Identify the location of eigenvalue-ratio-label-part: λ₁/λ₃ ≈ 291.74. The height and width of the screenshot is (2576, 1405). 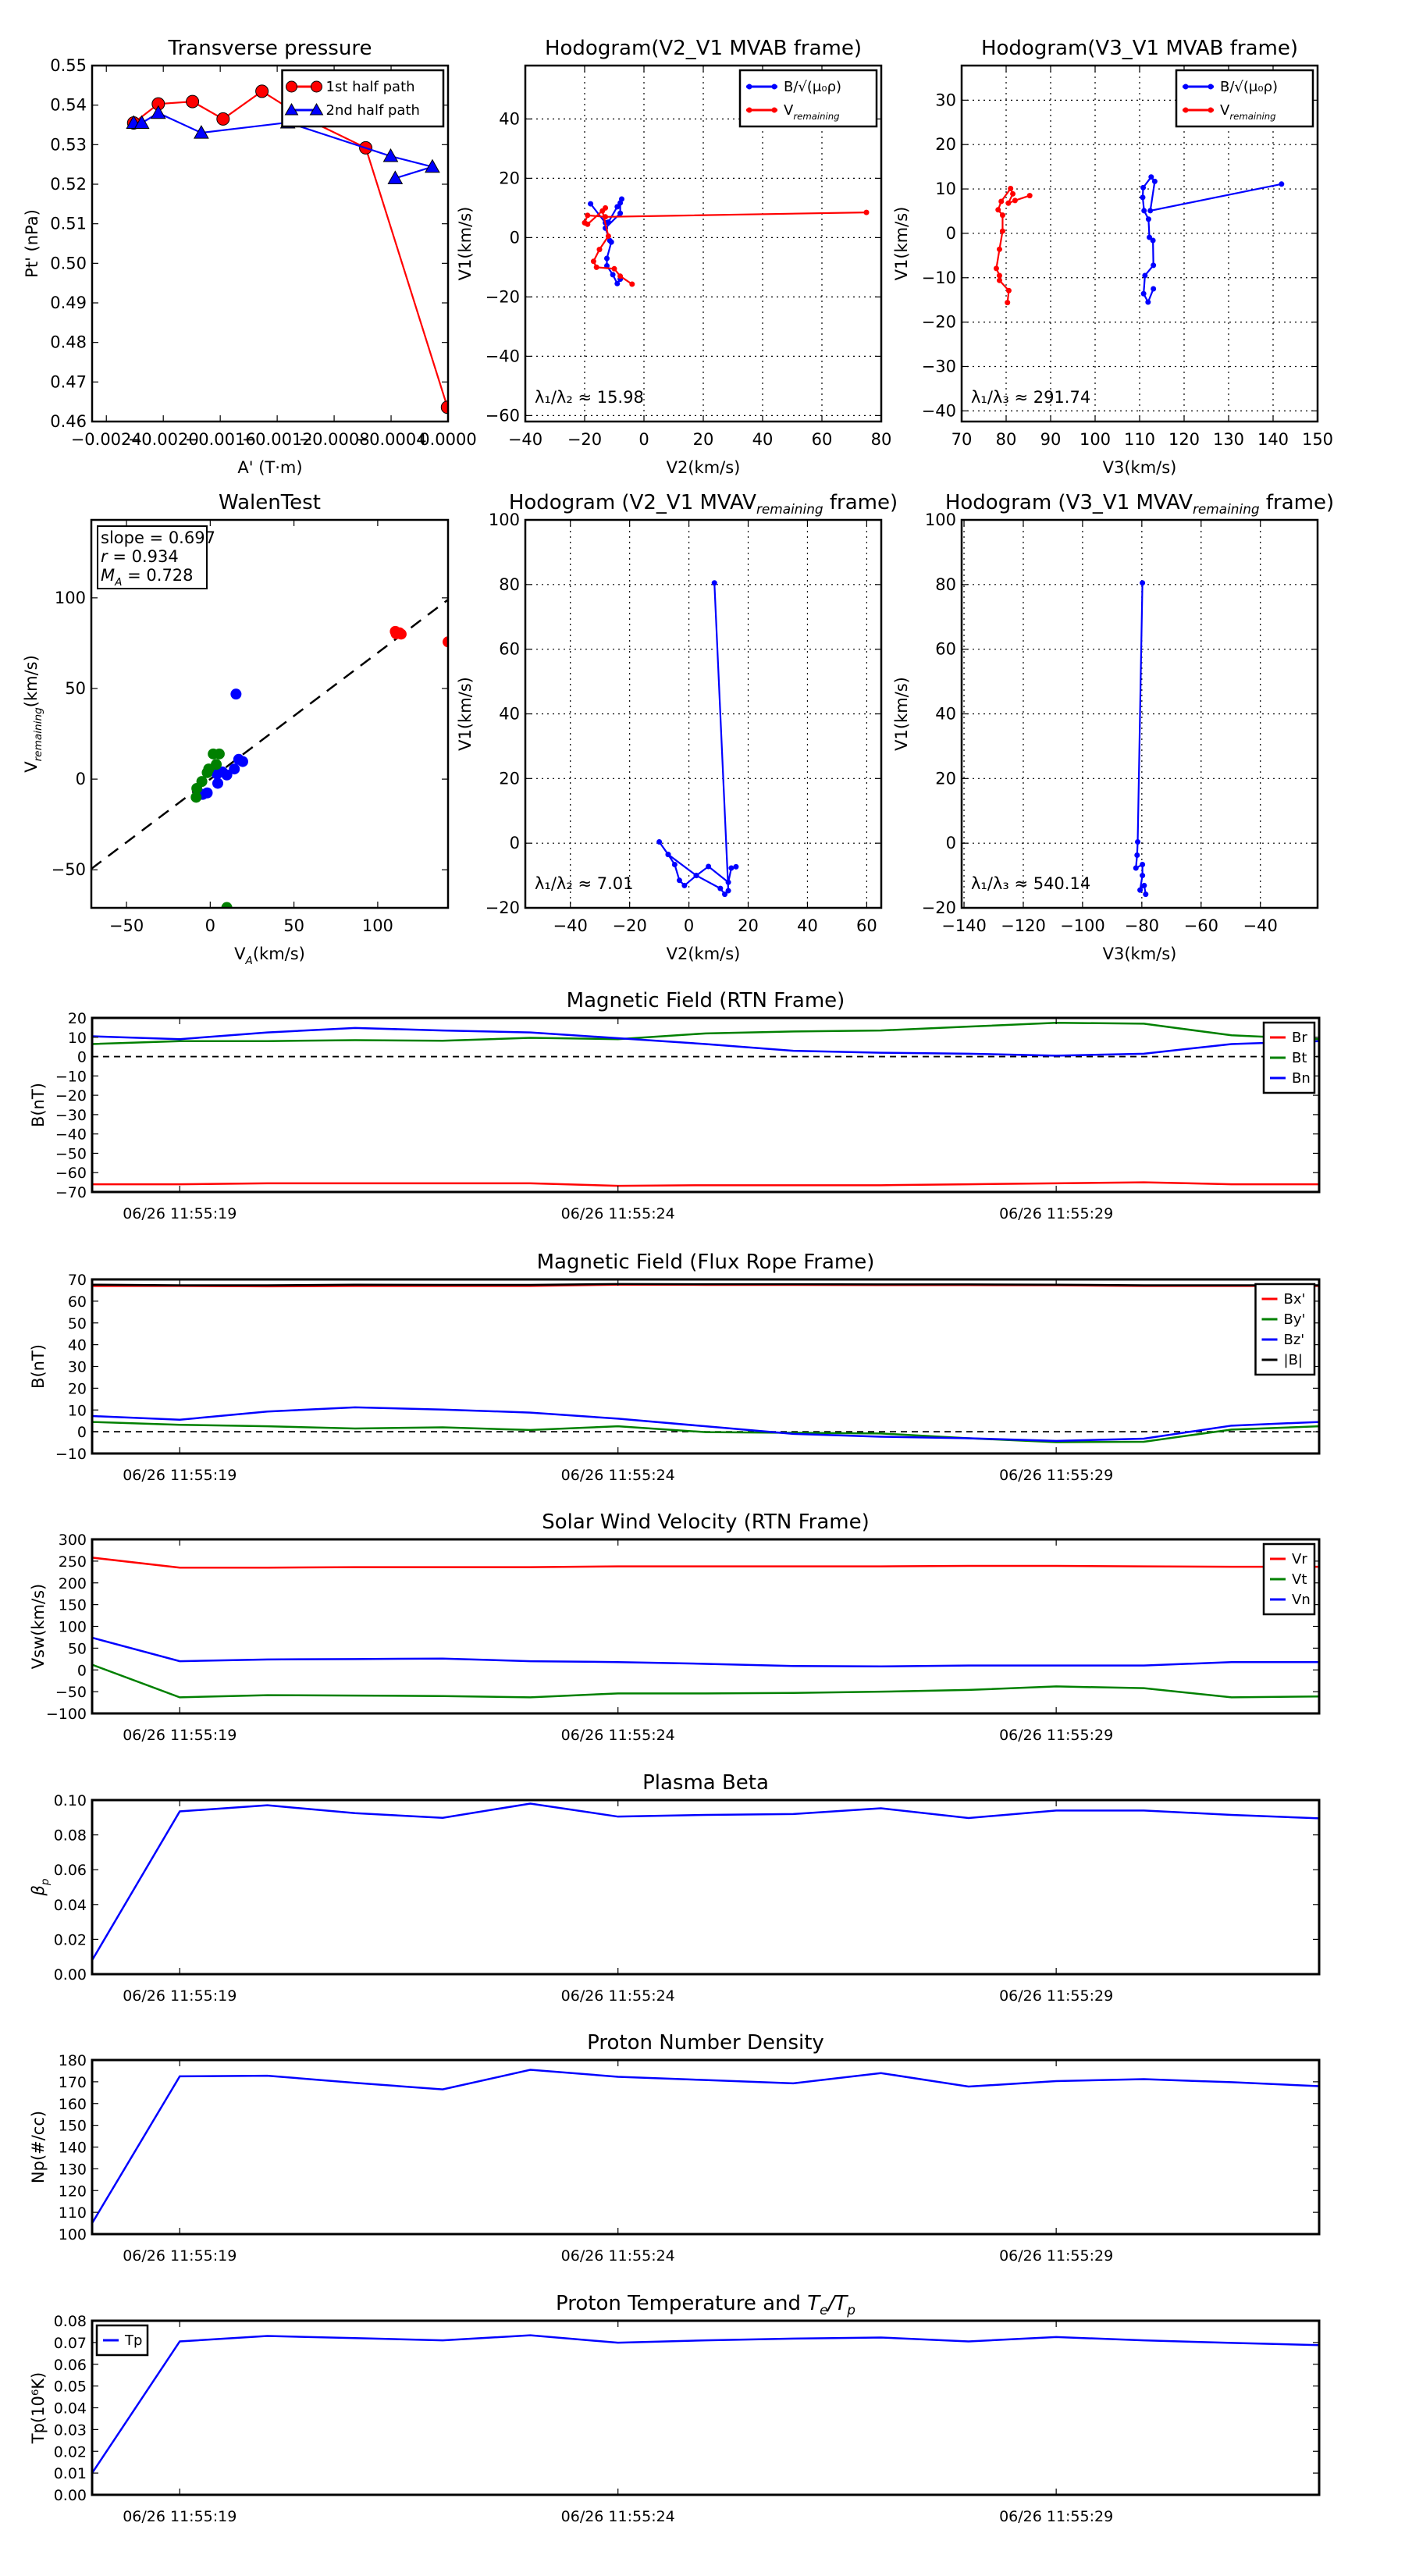
(1030, 397).